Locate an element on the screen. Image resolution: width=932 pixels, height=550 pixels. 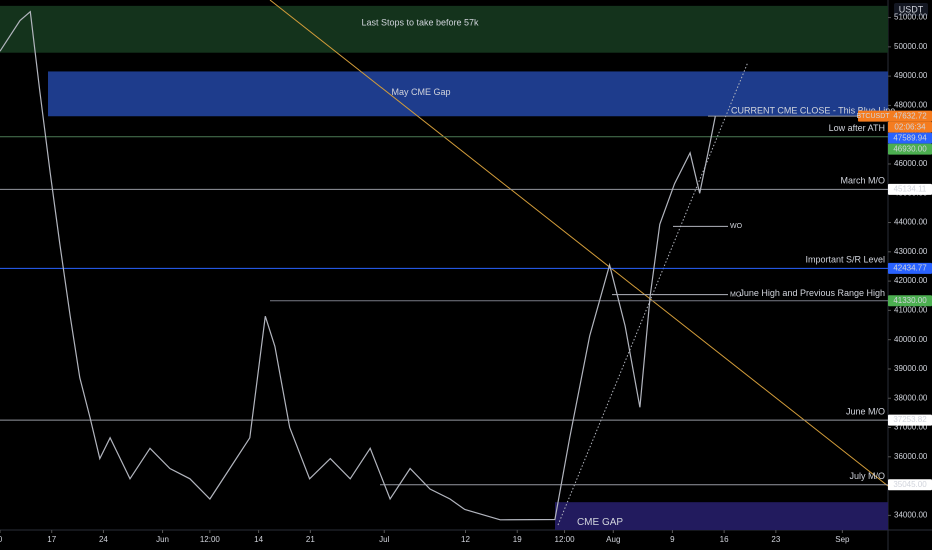
y-tick-label: 39000.00 is located at coordinates (911, 368).